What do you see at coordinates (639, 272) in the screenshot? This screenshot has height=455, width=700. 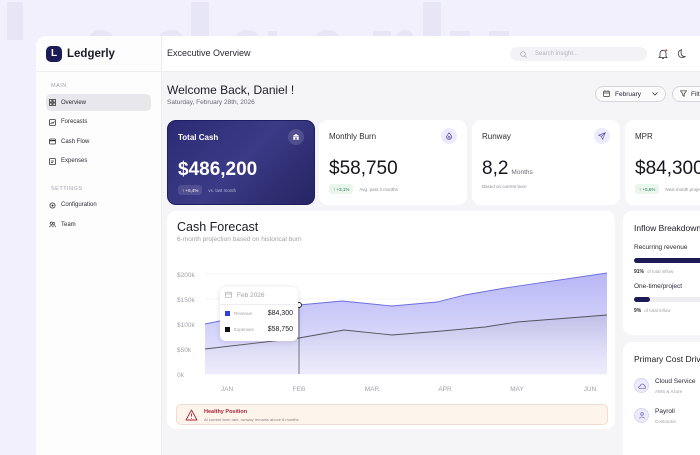 I see `percent-value: 91%` at bounding box center [639, 272].